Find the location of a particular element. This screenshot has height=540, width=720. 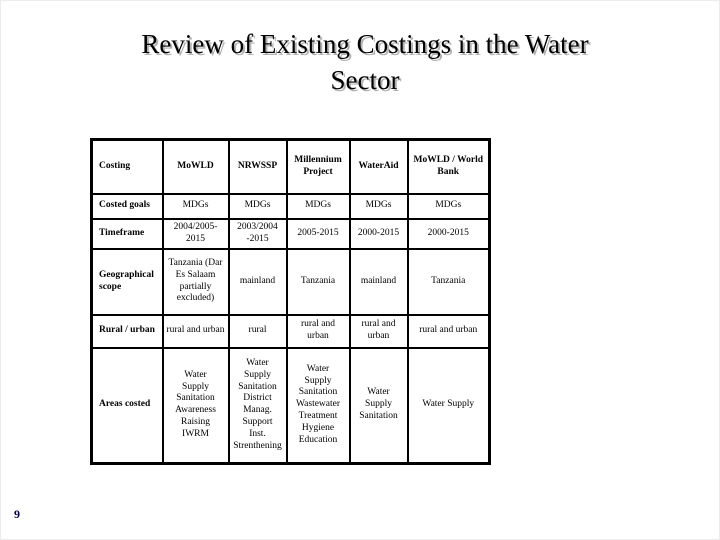

row-label-timeframe: Timeframe is located at coordinates (127, 233).